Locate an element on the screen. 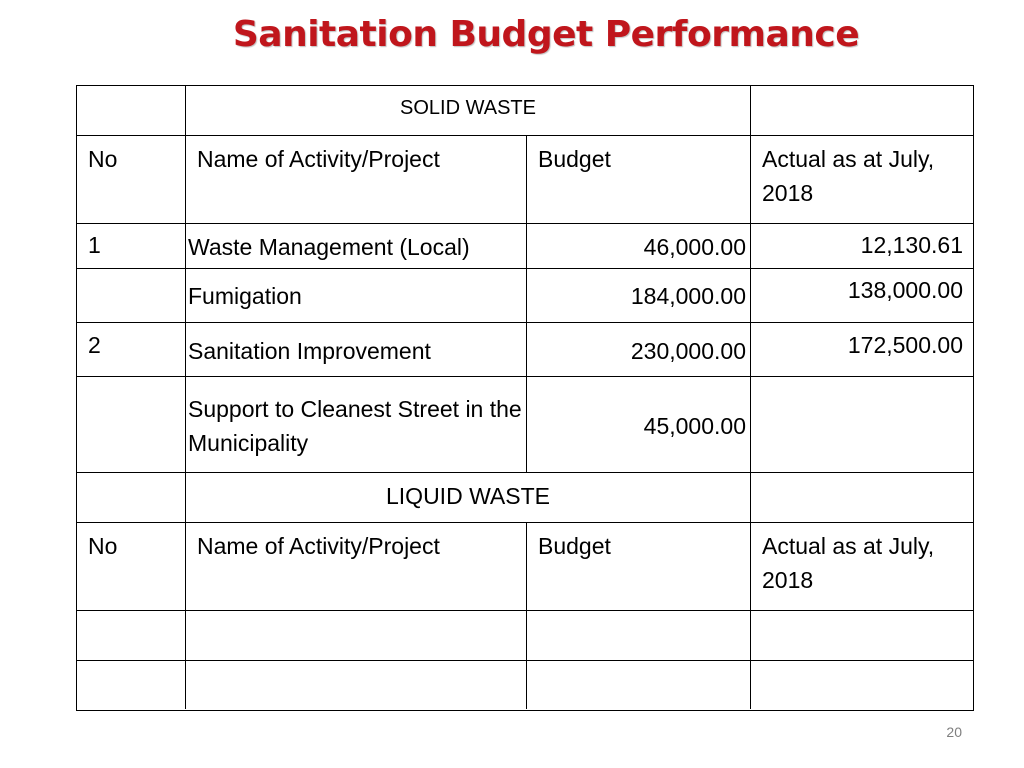 The width and height of the screenshot is (1024, 768). row-actual: 138,000.00 is located at coordinates (905, 290).